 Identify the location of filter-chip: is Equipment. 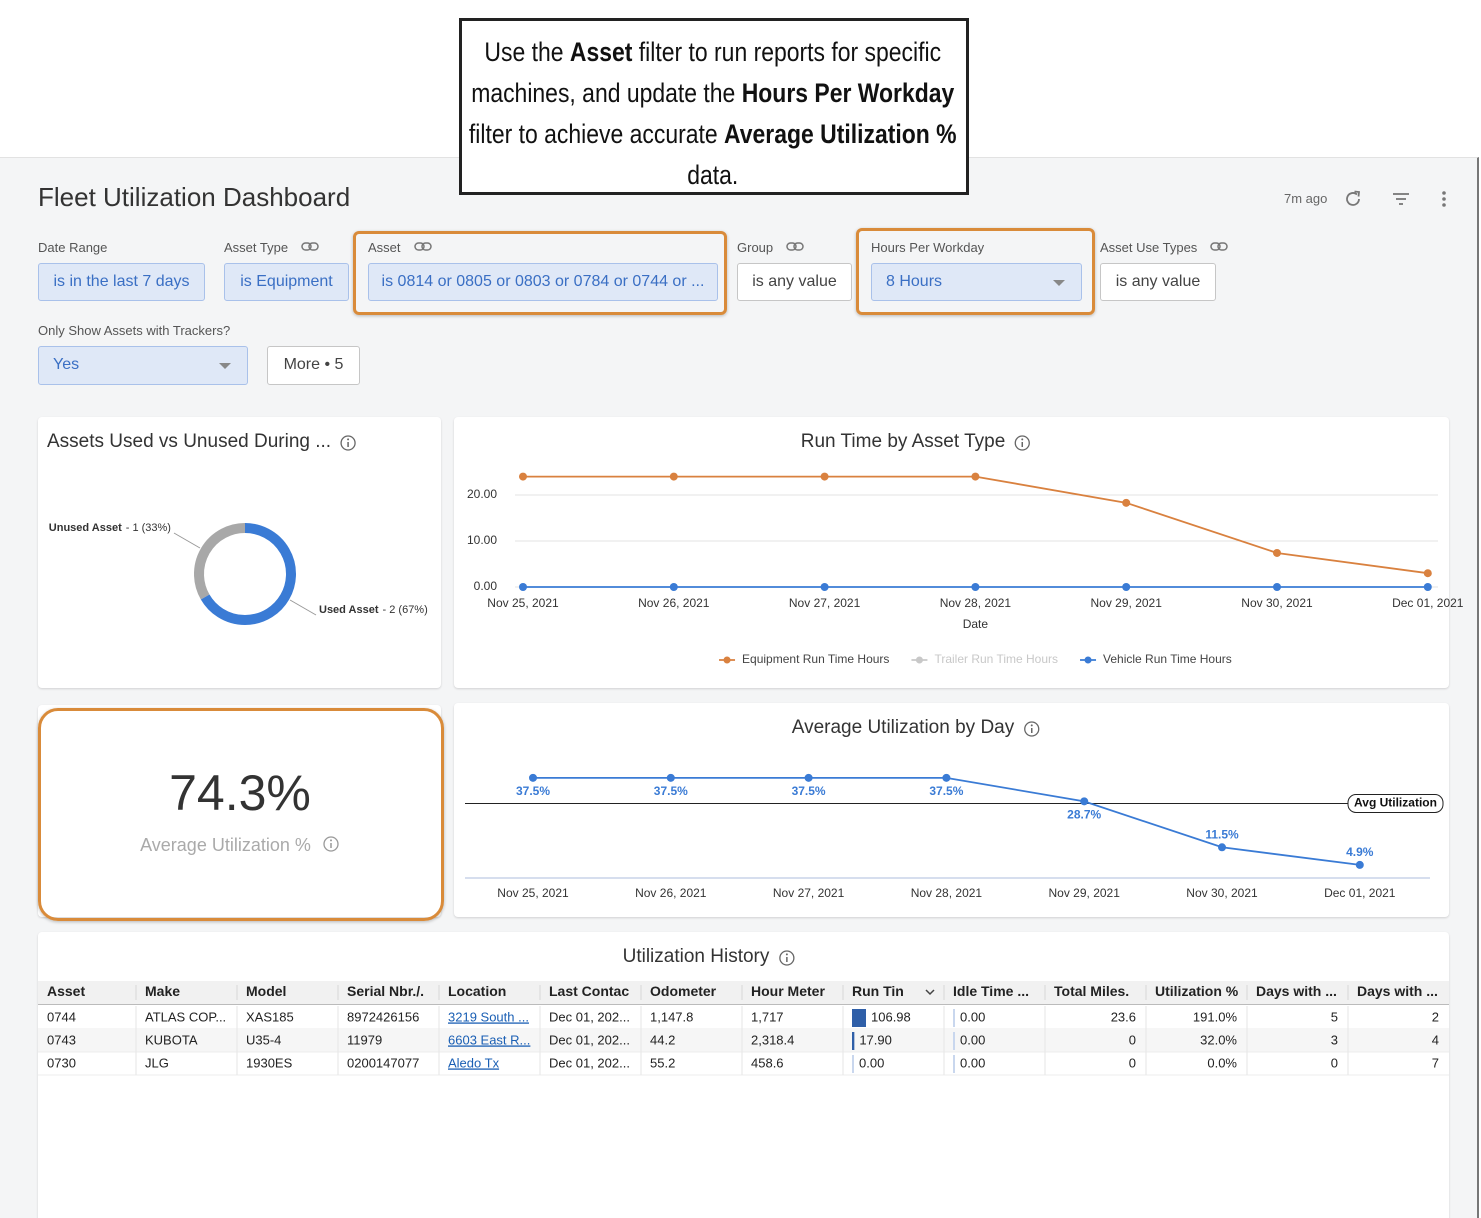
(286, 282).